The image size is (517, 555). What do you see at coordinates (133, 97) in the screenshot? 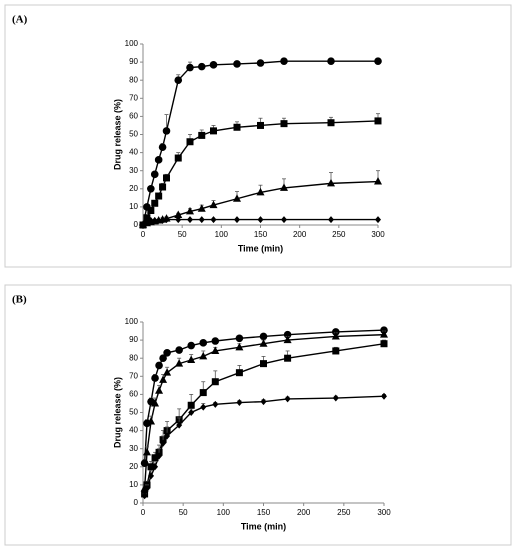
I see `y-tick-label: 70` at bounding box center [133, 97].